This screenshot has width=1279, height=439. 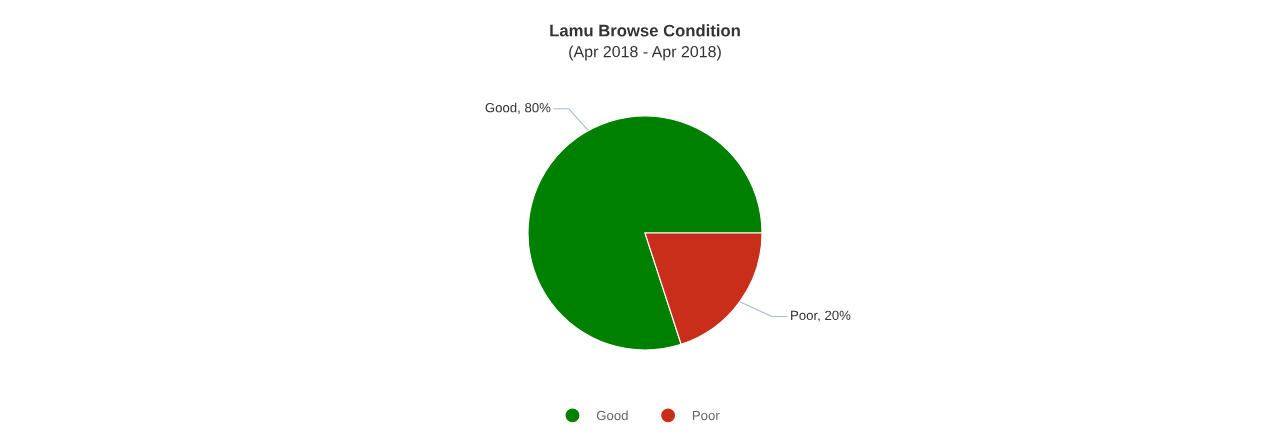 What do you see at coordinates (706, 415) in the screenshot?
I see `legend-label: Poor` at bounding box center [706, 415].